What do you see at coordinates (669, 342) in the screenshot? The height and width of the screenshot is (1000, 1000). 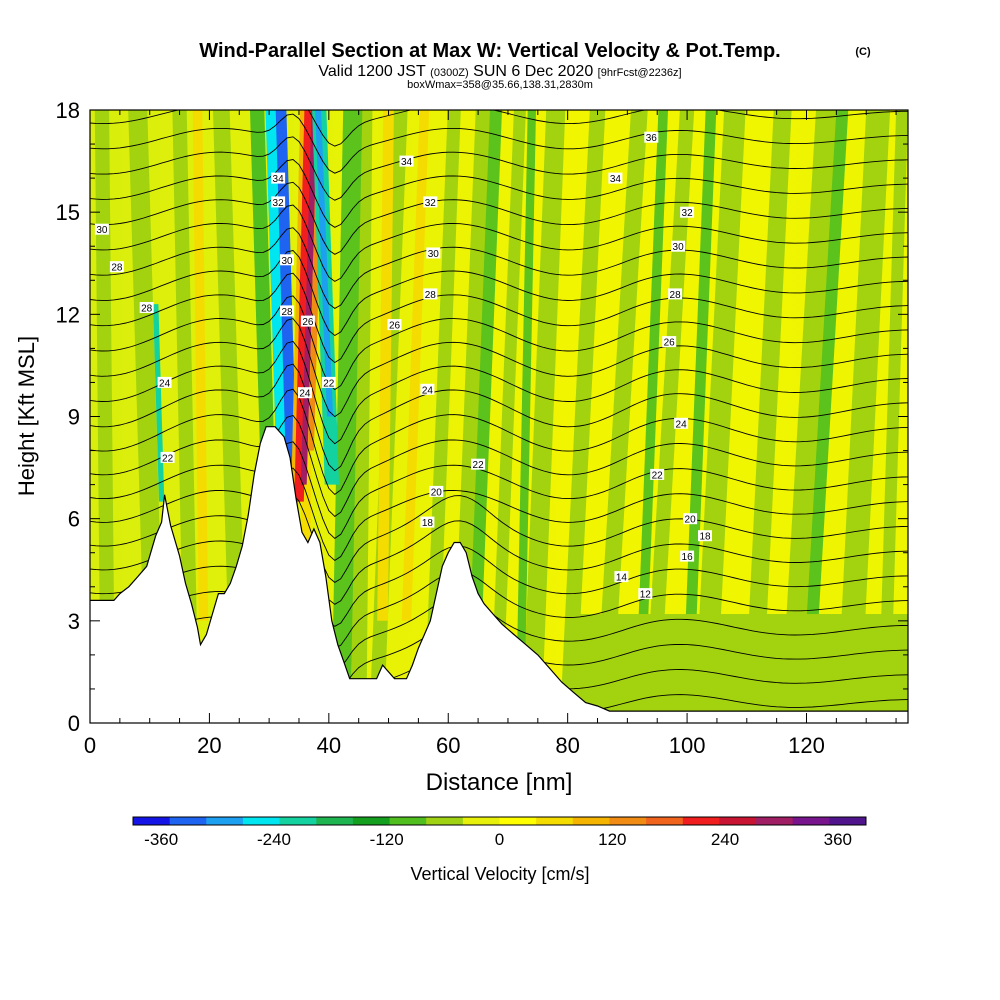 I see `contour-label-18: 26` at bounding box center [669, 342].